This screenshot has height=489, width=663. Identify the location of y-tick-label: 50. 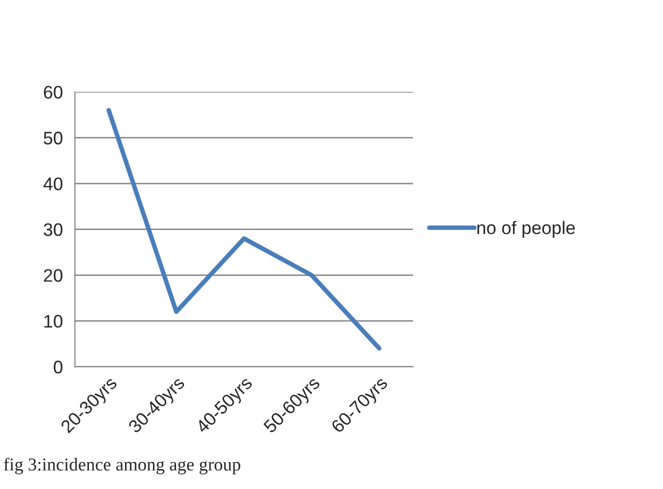
(53, 138).